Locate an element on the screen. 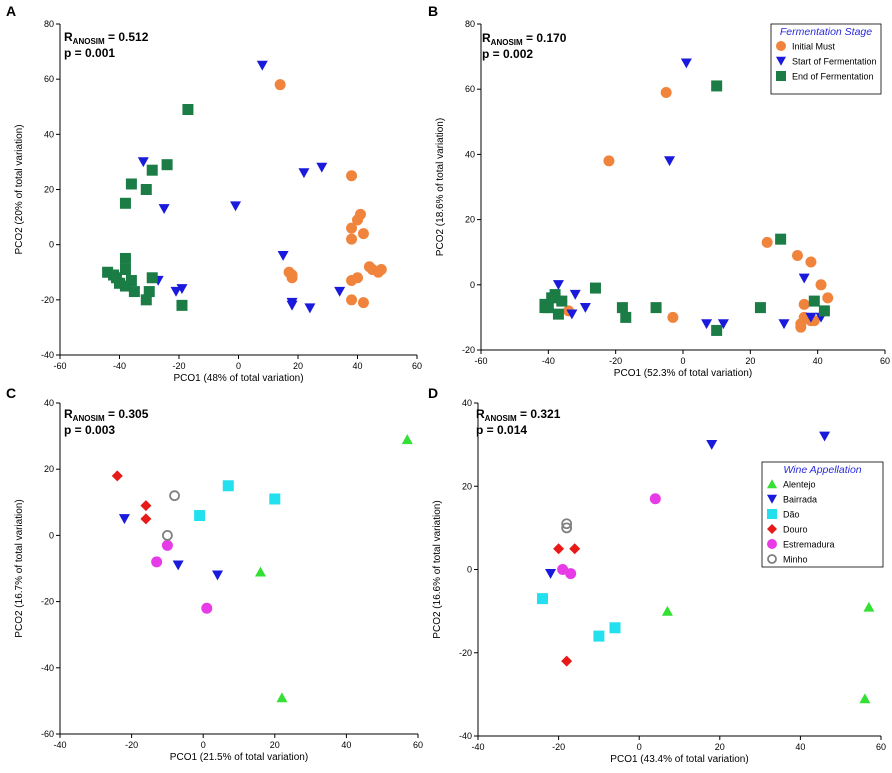 This screenshot has width=892, height=773. legend-label: Alentejo is located at coordinates (799, 485).